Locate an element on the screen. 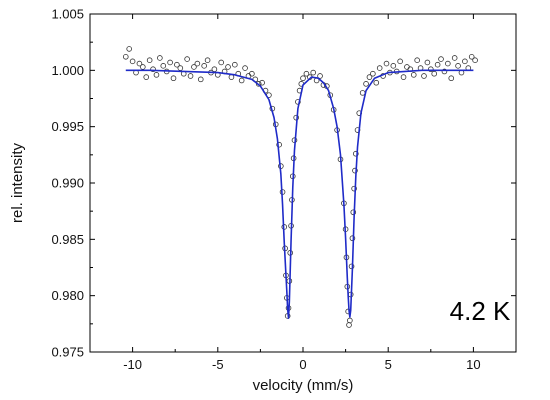 This screenshot has height=400, width=550. x-tick-label: 5 is located at coordinates (388, 364).